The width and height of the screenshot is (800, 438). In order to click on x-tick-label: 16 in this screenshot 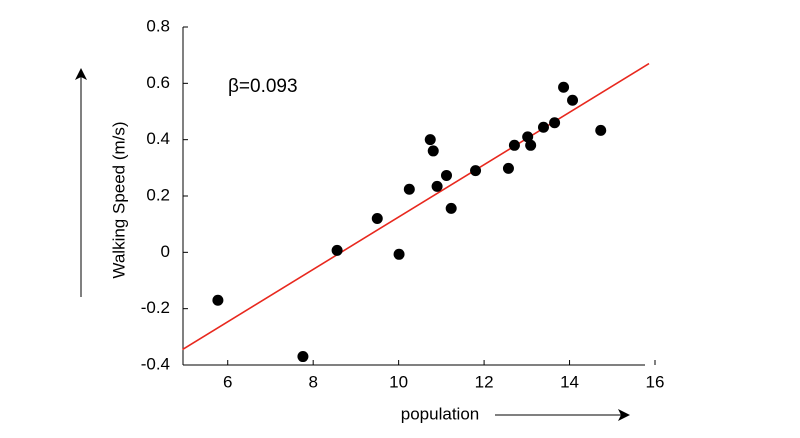, I will do `click(655, 381)`.